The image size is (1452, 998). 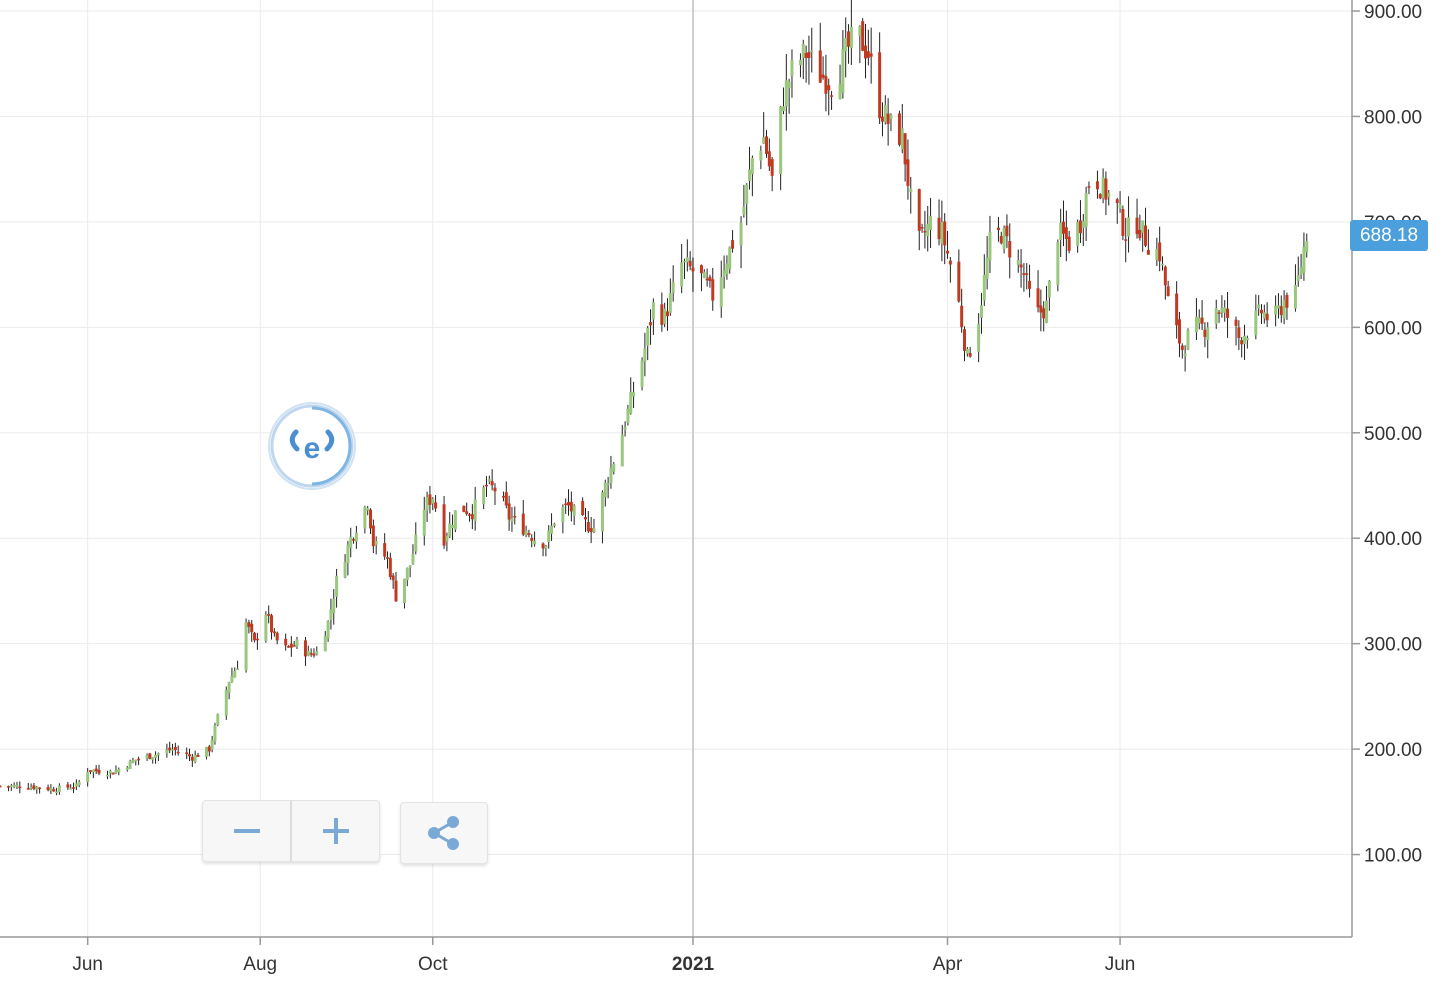 What do you see at coordinates (1393, 750) in the screenshot?
I see `y-tick-label: 200.00` at bounding box center [1393, 750].